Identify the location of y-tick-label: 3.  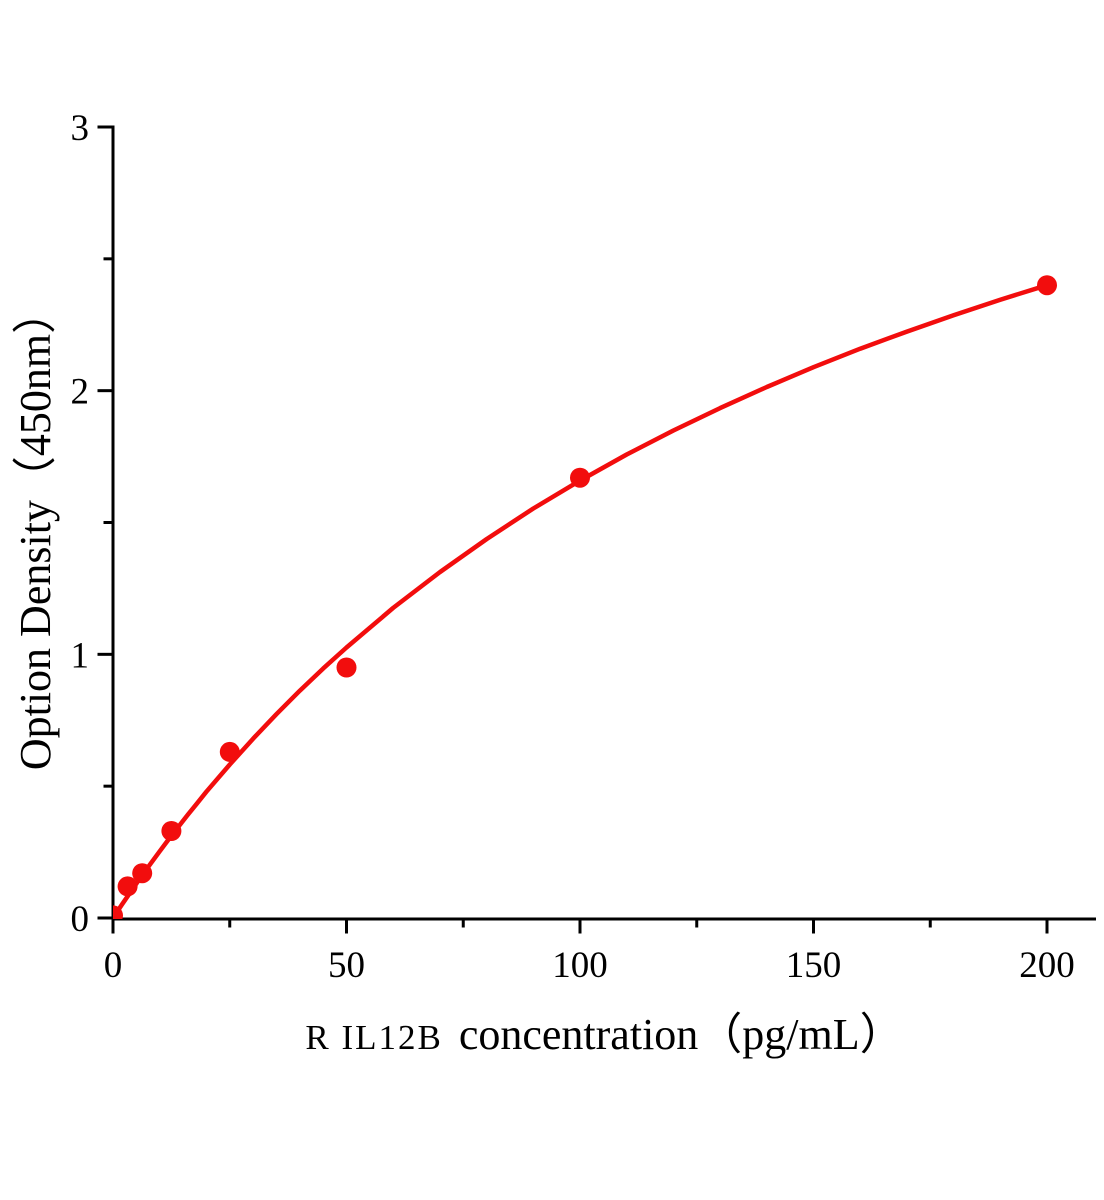
(80, 128).